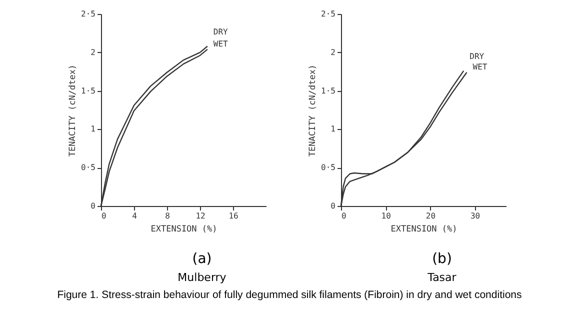 Image resolution: width=579 pixels, height=324 pixels. Describe the element at coordinates (475, 216) in the screenshot. I see `x-tick-label: 30` at that location.